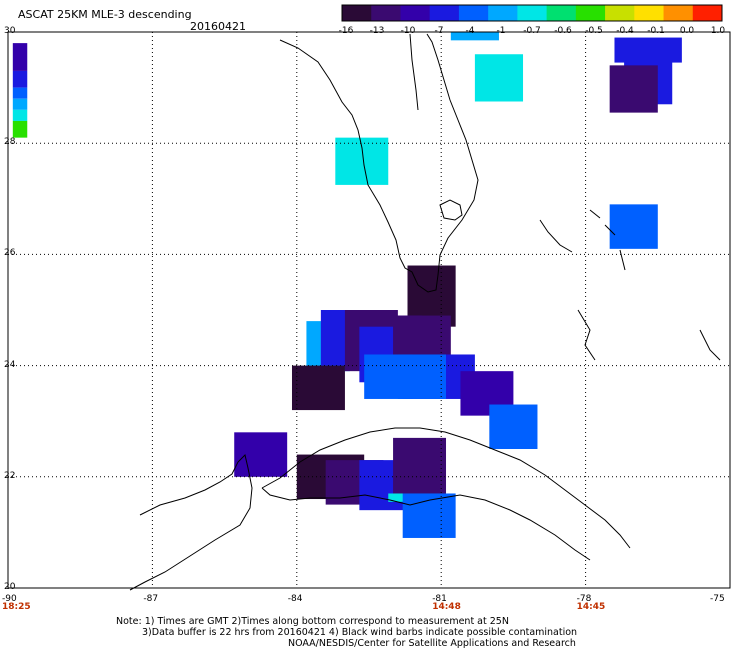 The height and width of the screenshot is (650, 740). Describe the element at coordinates (625, 31) in the screenshot. I see `colorbar-label: -0.4` at that location.